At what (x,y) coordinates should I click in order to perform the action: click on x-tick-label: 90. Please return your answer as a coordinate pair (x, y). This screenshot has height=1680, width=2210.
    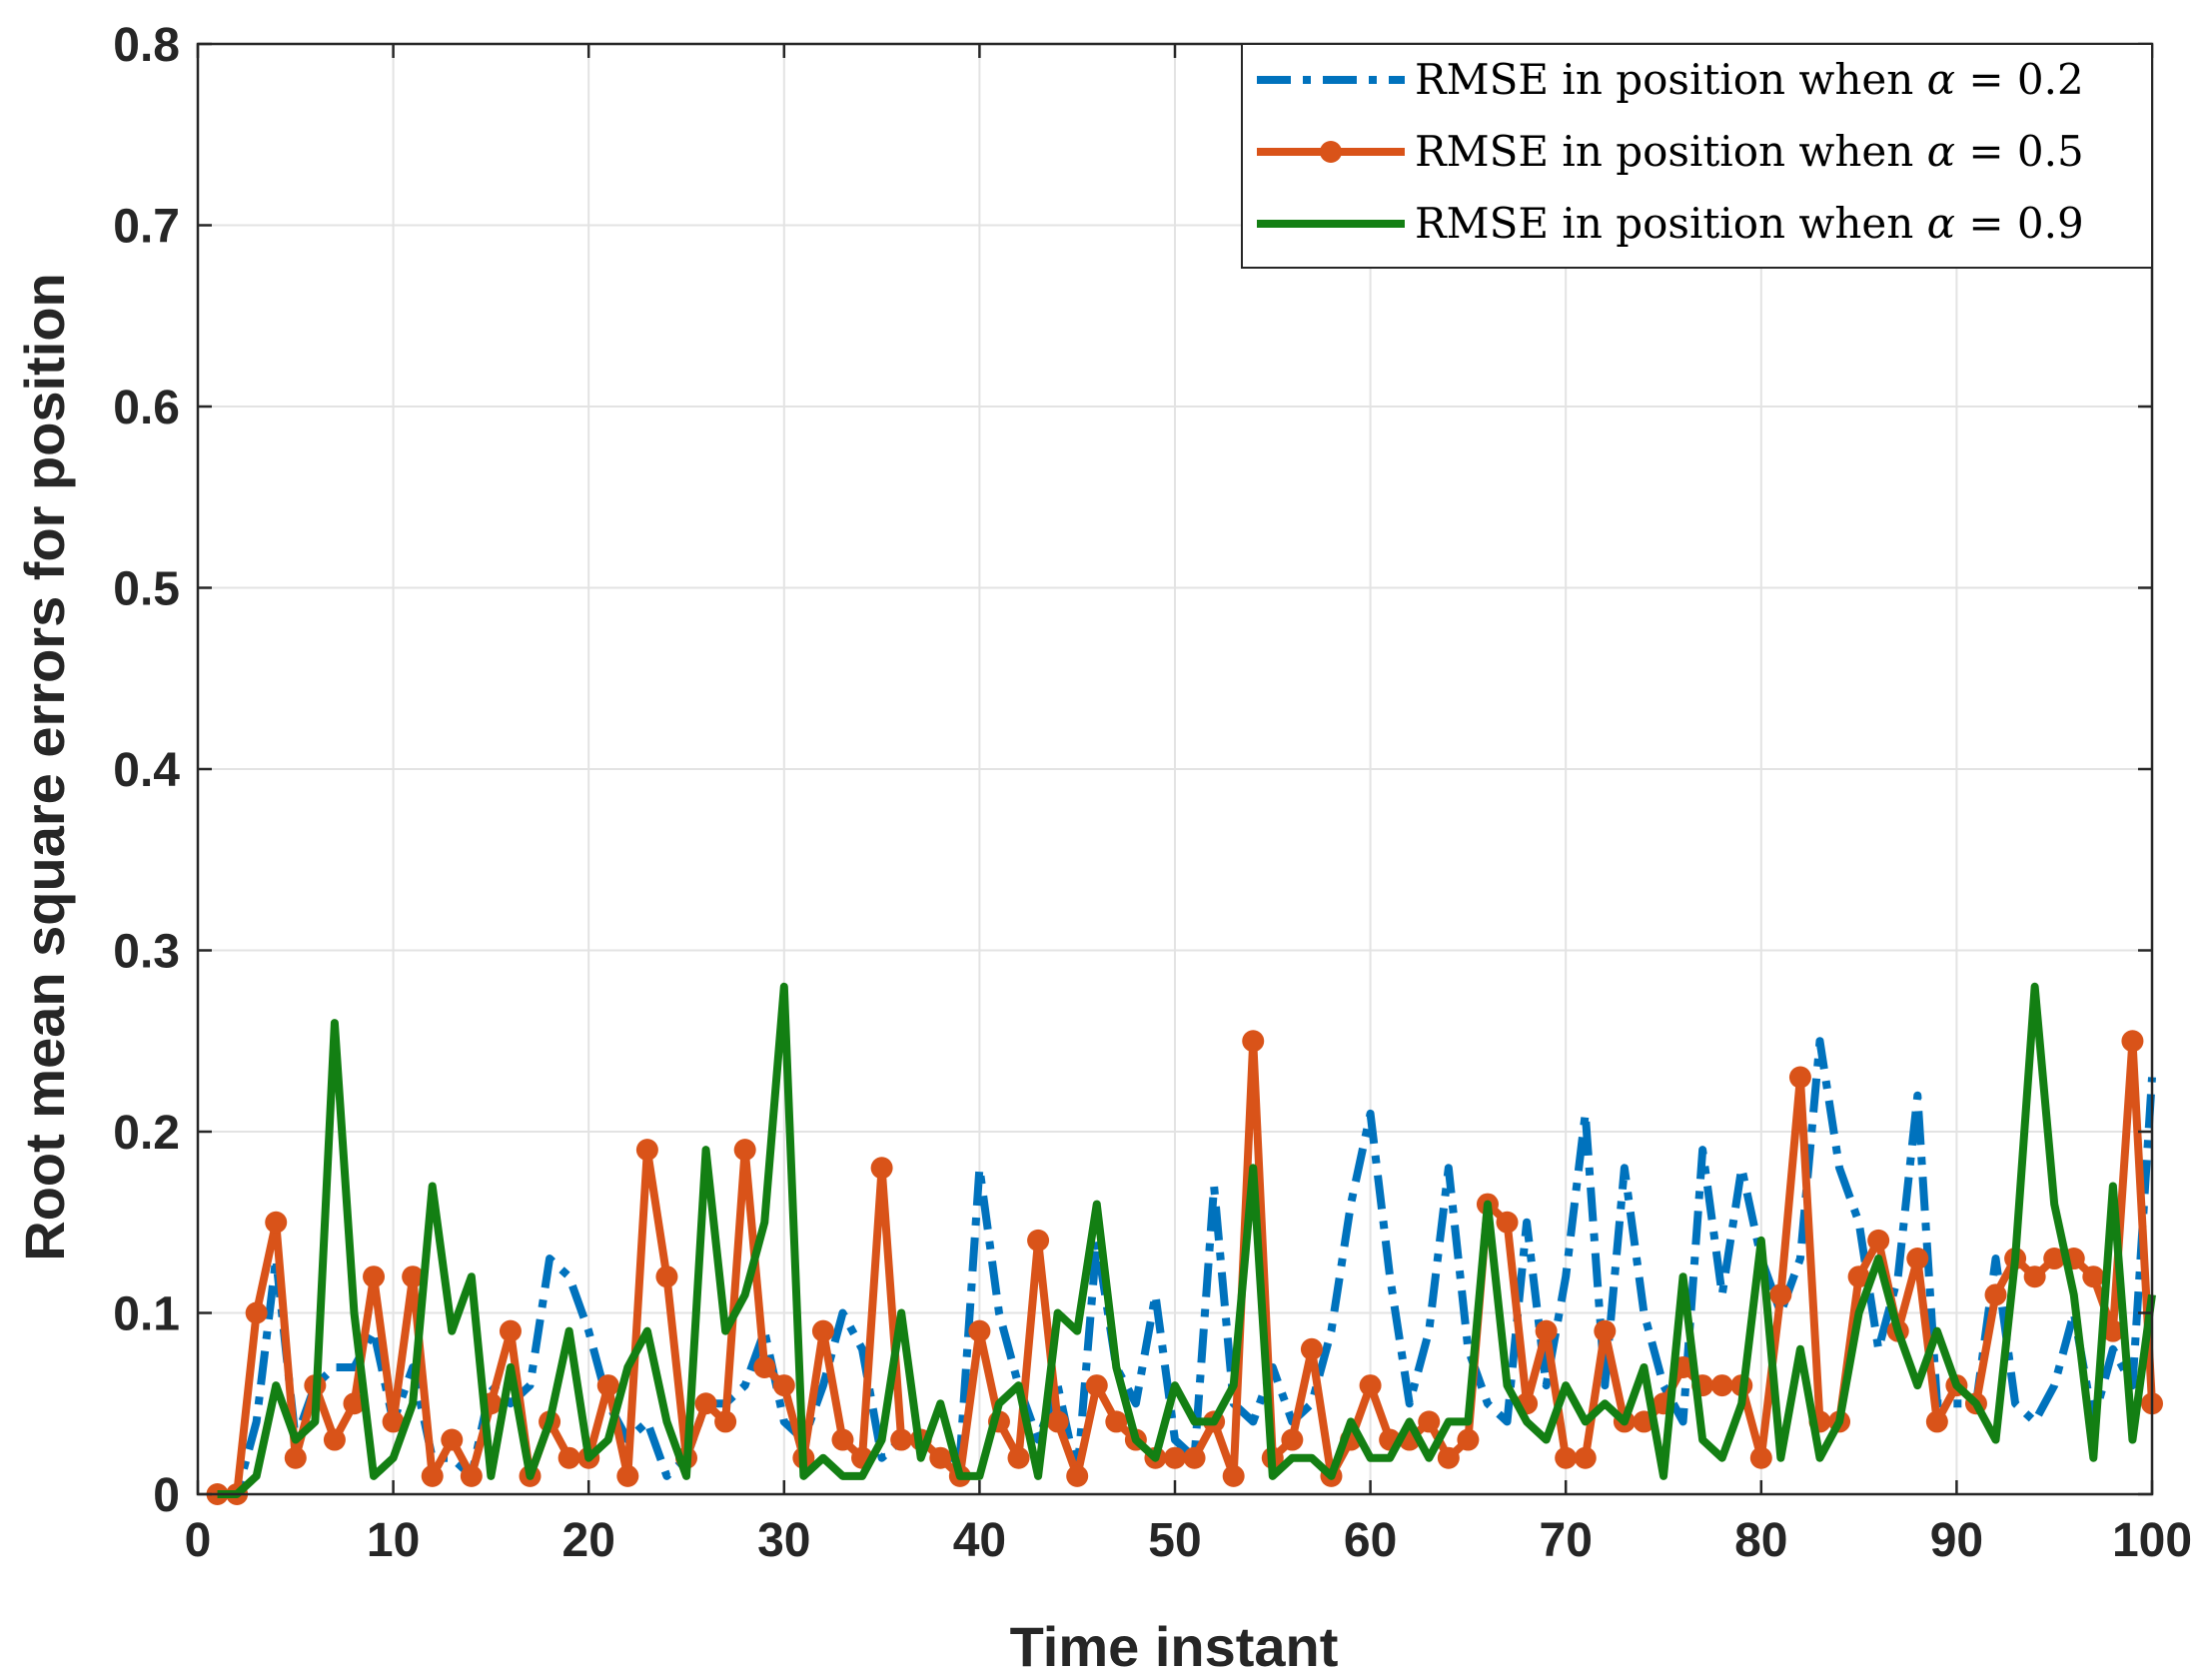
    Looking at the image, I should click on (1956, 1540).